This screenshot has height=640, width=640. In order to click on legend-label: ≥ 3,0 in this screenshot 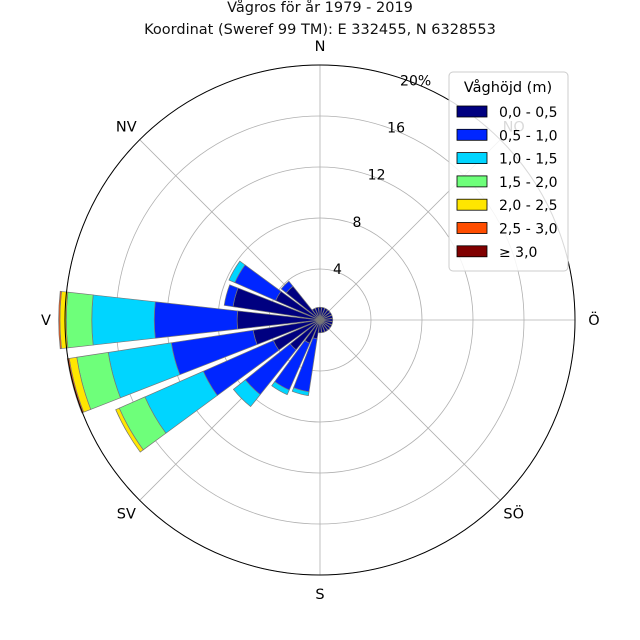, I will do `click(518, 253)`.